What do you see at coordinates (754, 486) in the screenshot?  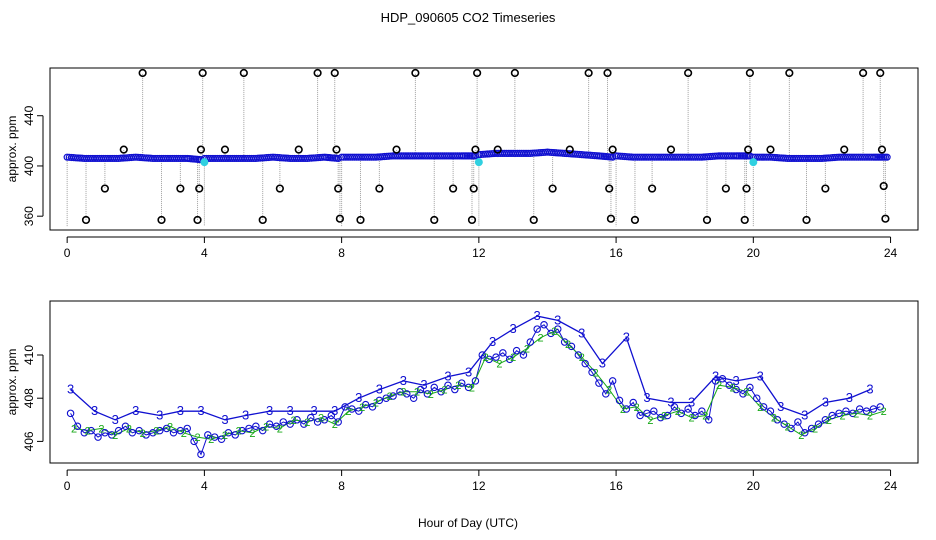 I see `bottom-x-tick-label: 20` at bounding box center [754, 486].